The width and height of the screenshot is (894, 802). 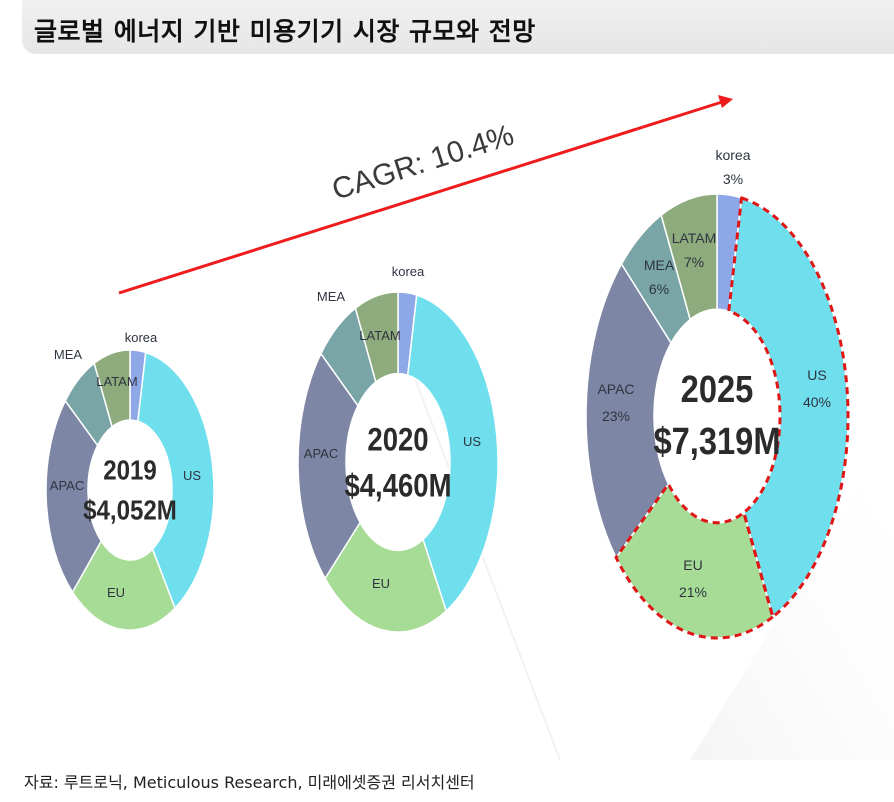 What do you see at coordinates (397, 486) in the screenshot?
I see `center-value-2020: $4,460M` at bounding box center [397, 486].